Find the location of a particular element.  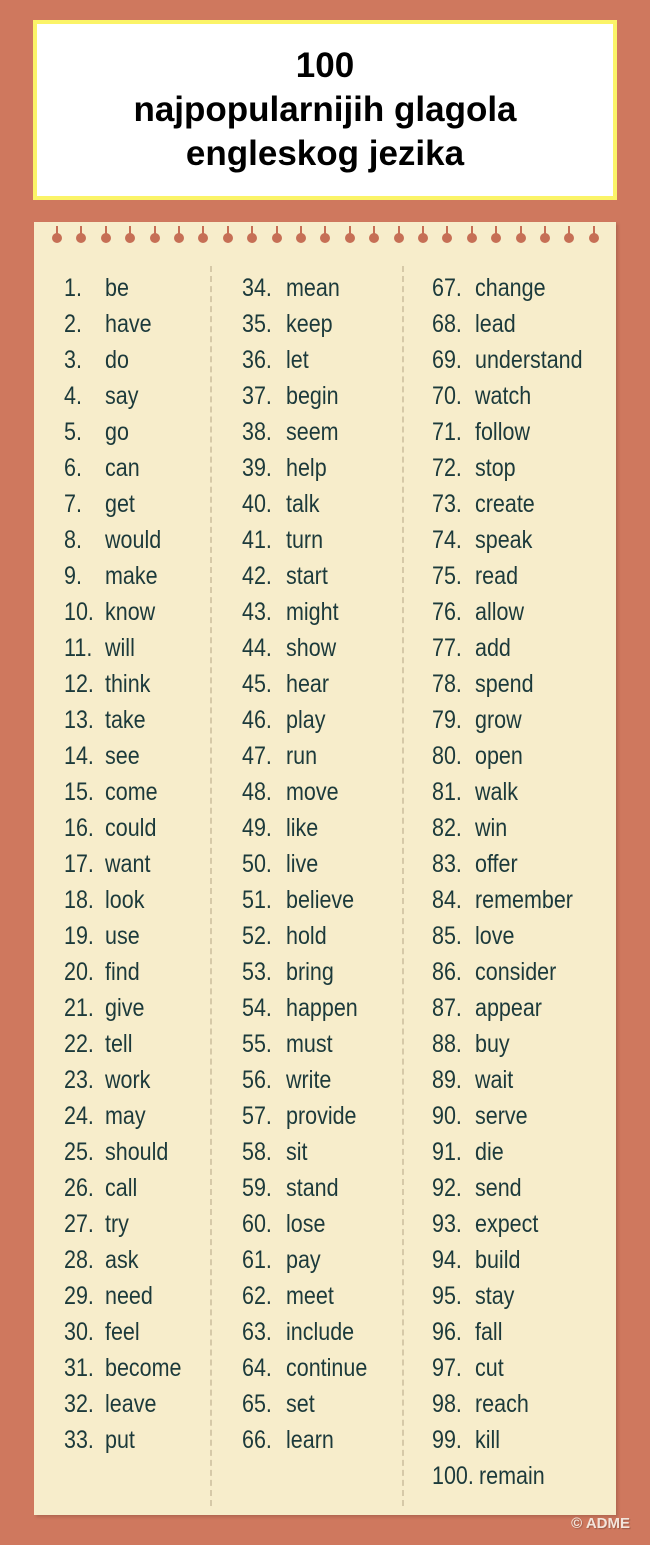

verb-number: 68. is located at coordinates (447, 324).